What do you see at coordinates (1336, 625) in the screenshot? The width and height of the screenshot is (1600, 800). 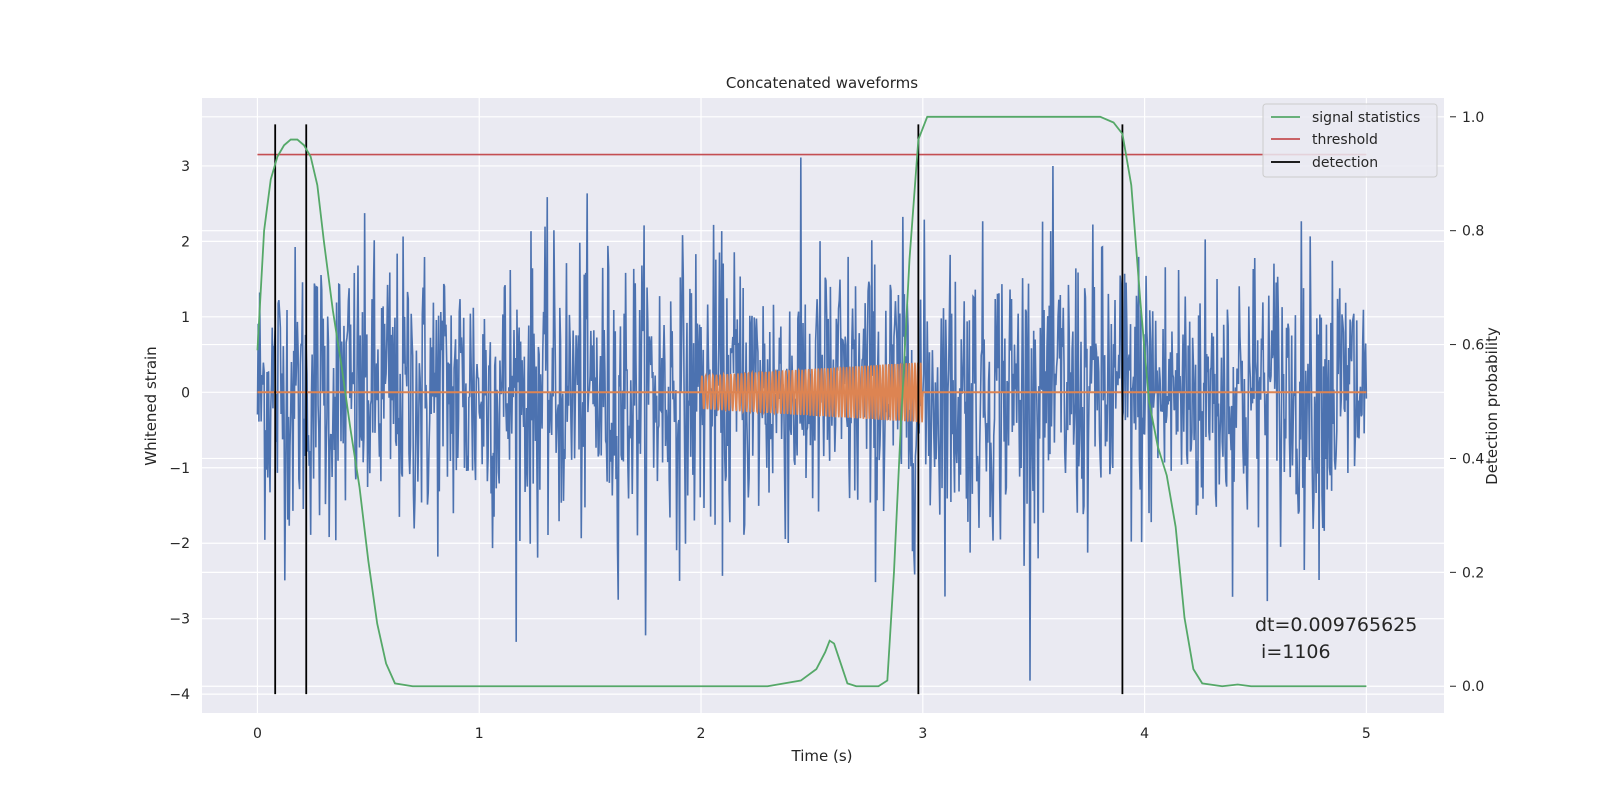 I see `annotation-dt: dt=0.009765625` at bounding box center [1336, 625].